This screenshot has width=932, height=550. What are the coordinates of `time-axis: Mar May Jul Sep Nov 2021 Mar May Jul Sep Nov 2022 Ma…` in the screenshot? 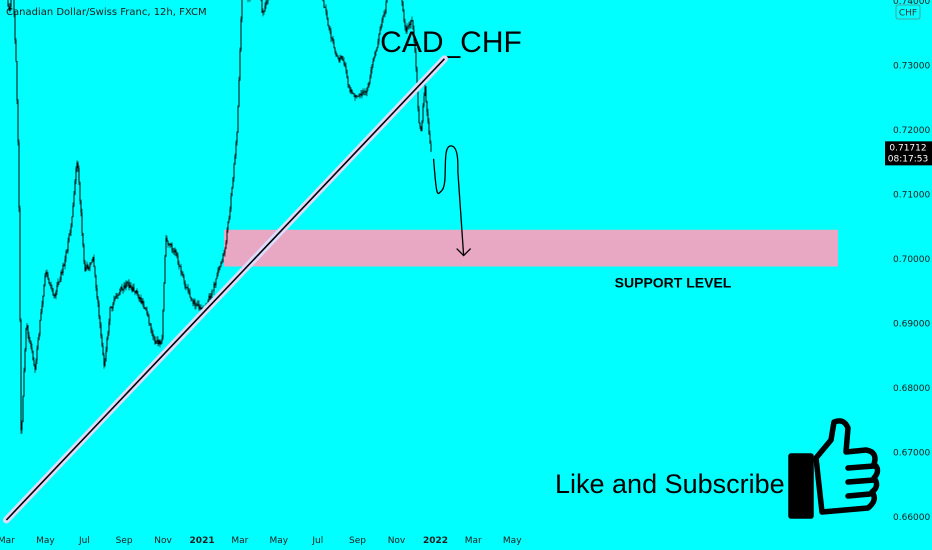 It's located at (261, 541).